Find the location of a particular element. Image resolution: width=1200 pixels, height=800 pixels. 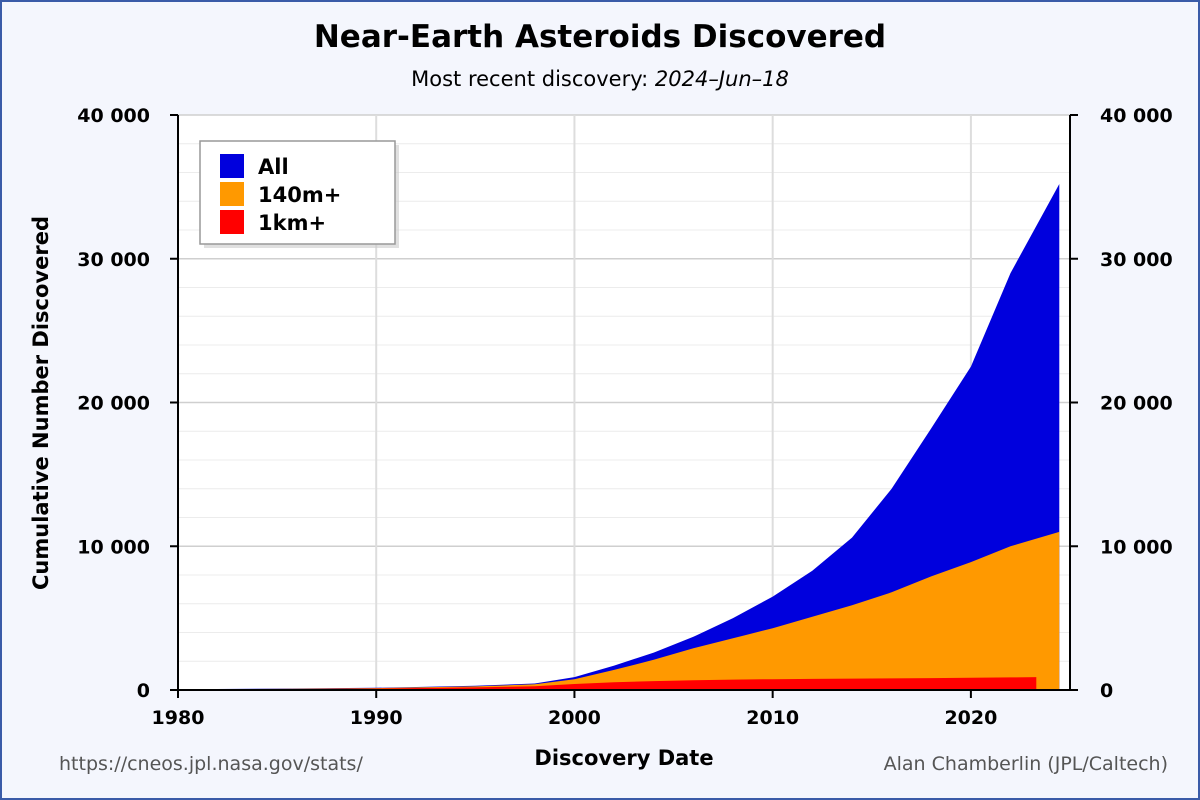

y-tick-label-left: 20 000 is located at coordinates (113, 404).